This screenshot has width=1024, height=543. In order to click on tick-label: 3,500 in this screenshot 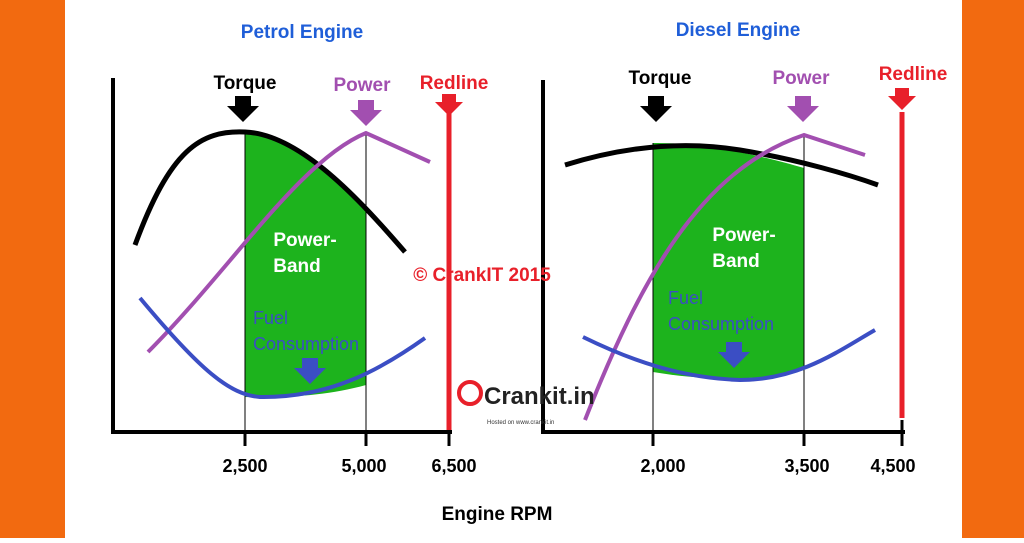, I will do `click(806, 466)`.